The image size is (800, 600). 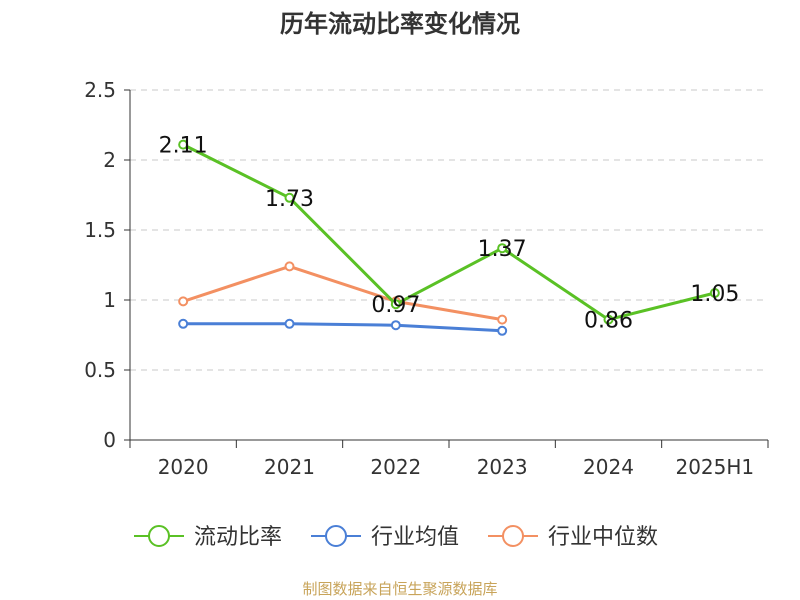 What do you see at coordinates (415, 537) in the screenshot?
I see `legend-label: 行业均值` at bounding box center [415, 537].